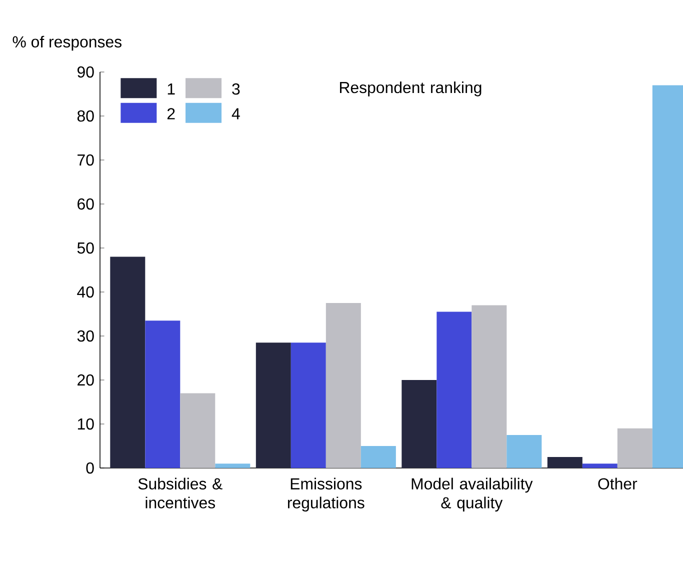 The width and height of the screenshot is (683, 562). What do you see at coordinates (236, 114) in the screenshot?
I see `legend-label: 4` at bounding box center [236, 114].